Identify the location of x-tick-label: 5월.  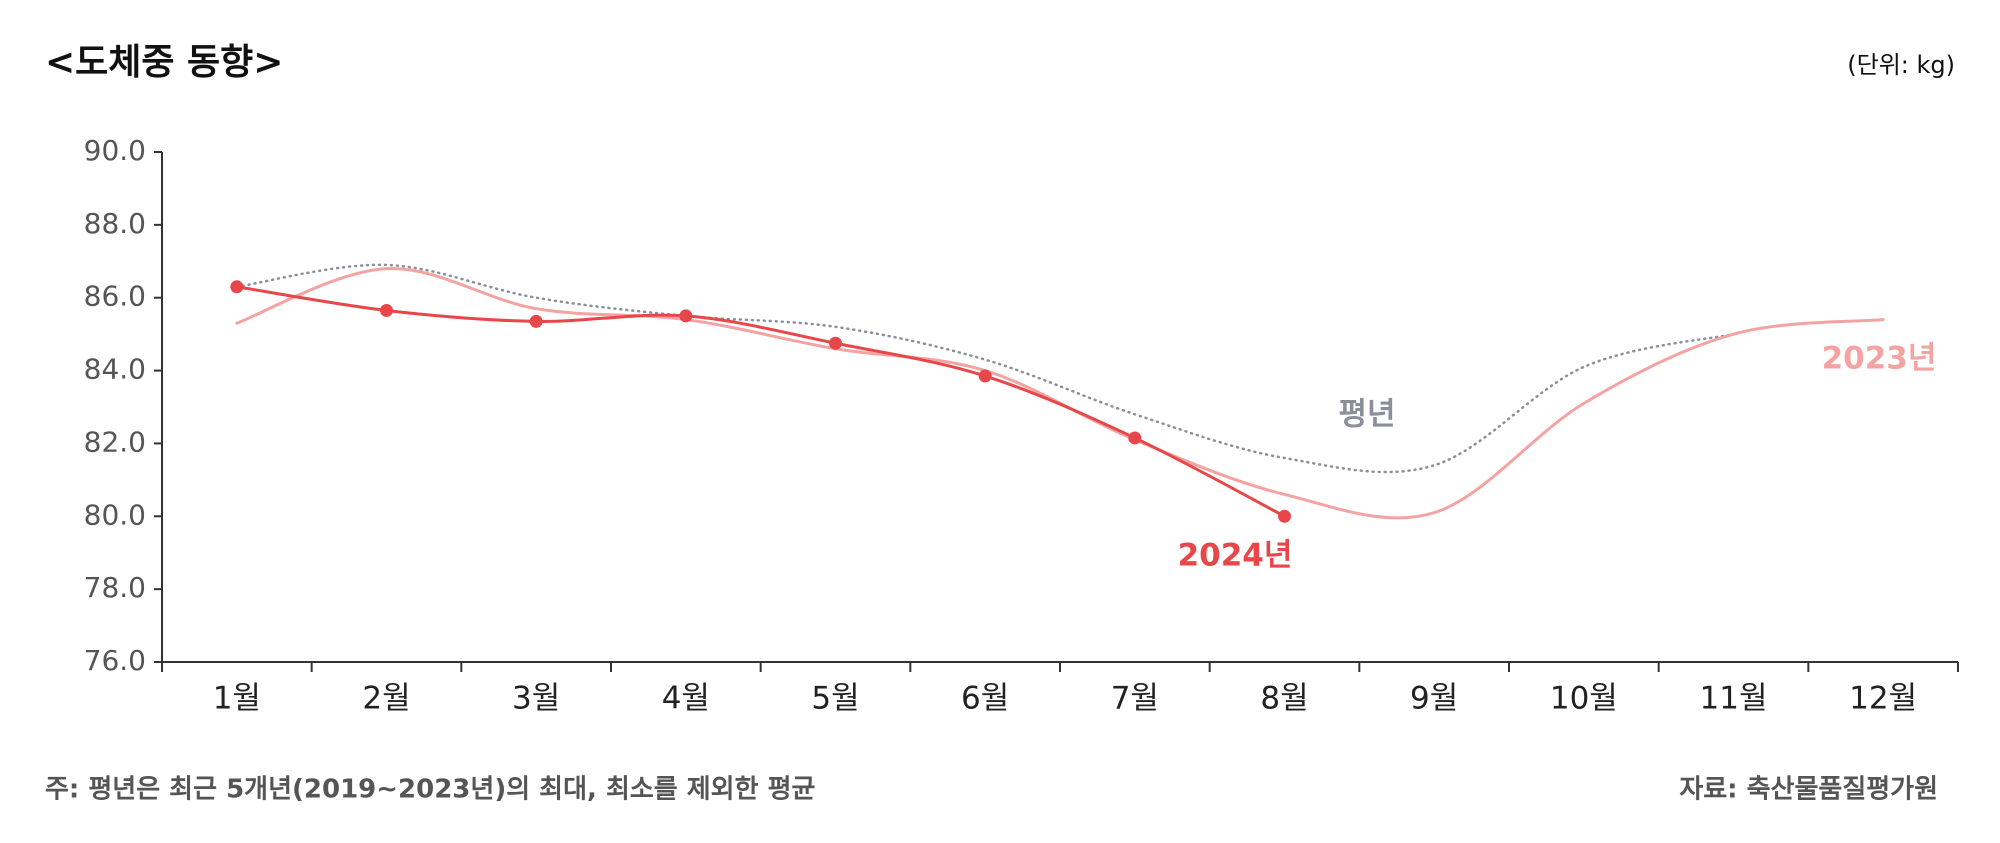
(835, 699).